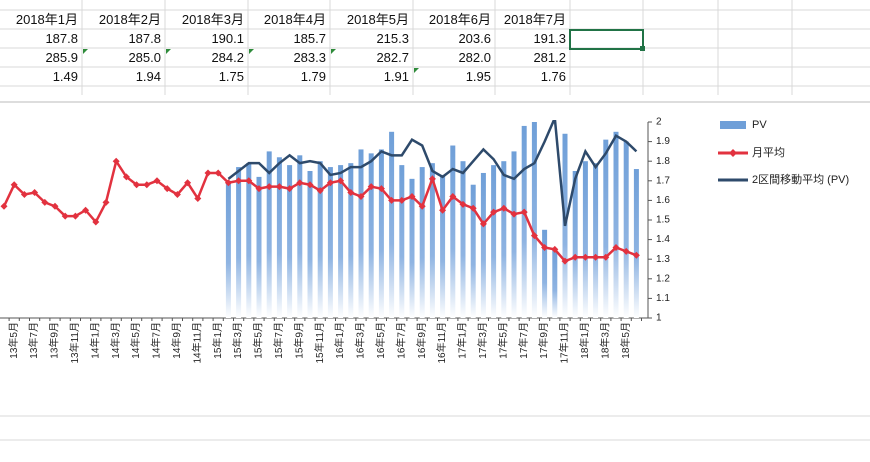 This screenshot has width=870, height=462. I want to click on cell: 1.91, so click(396, 76).